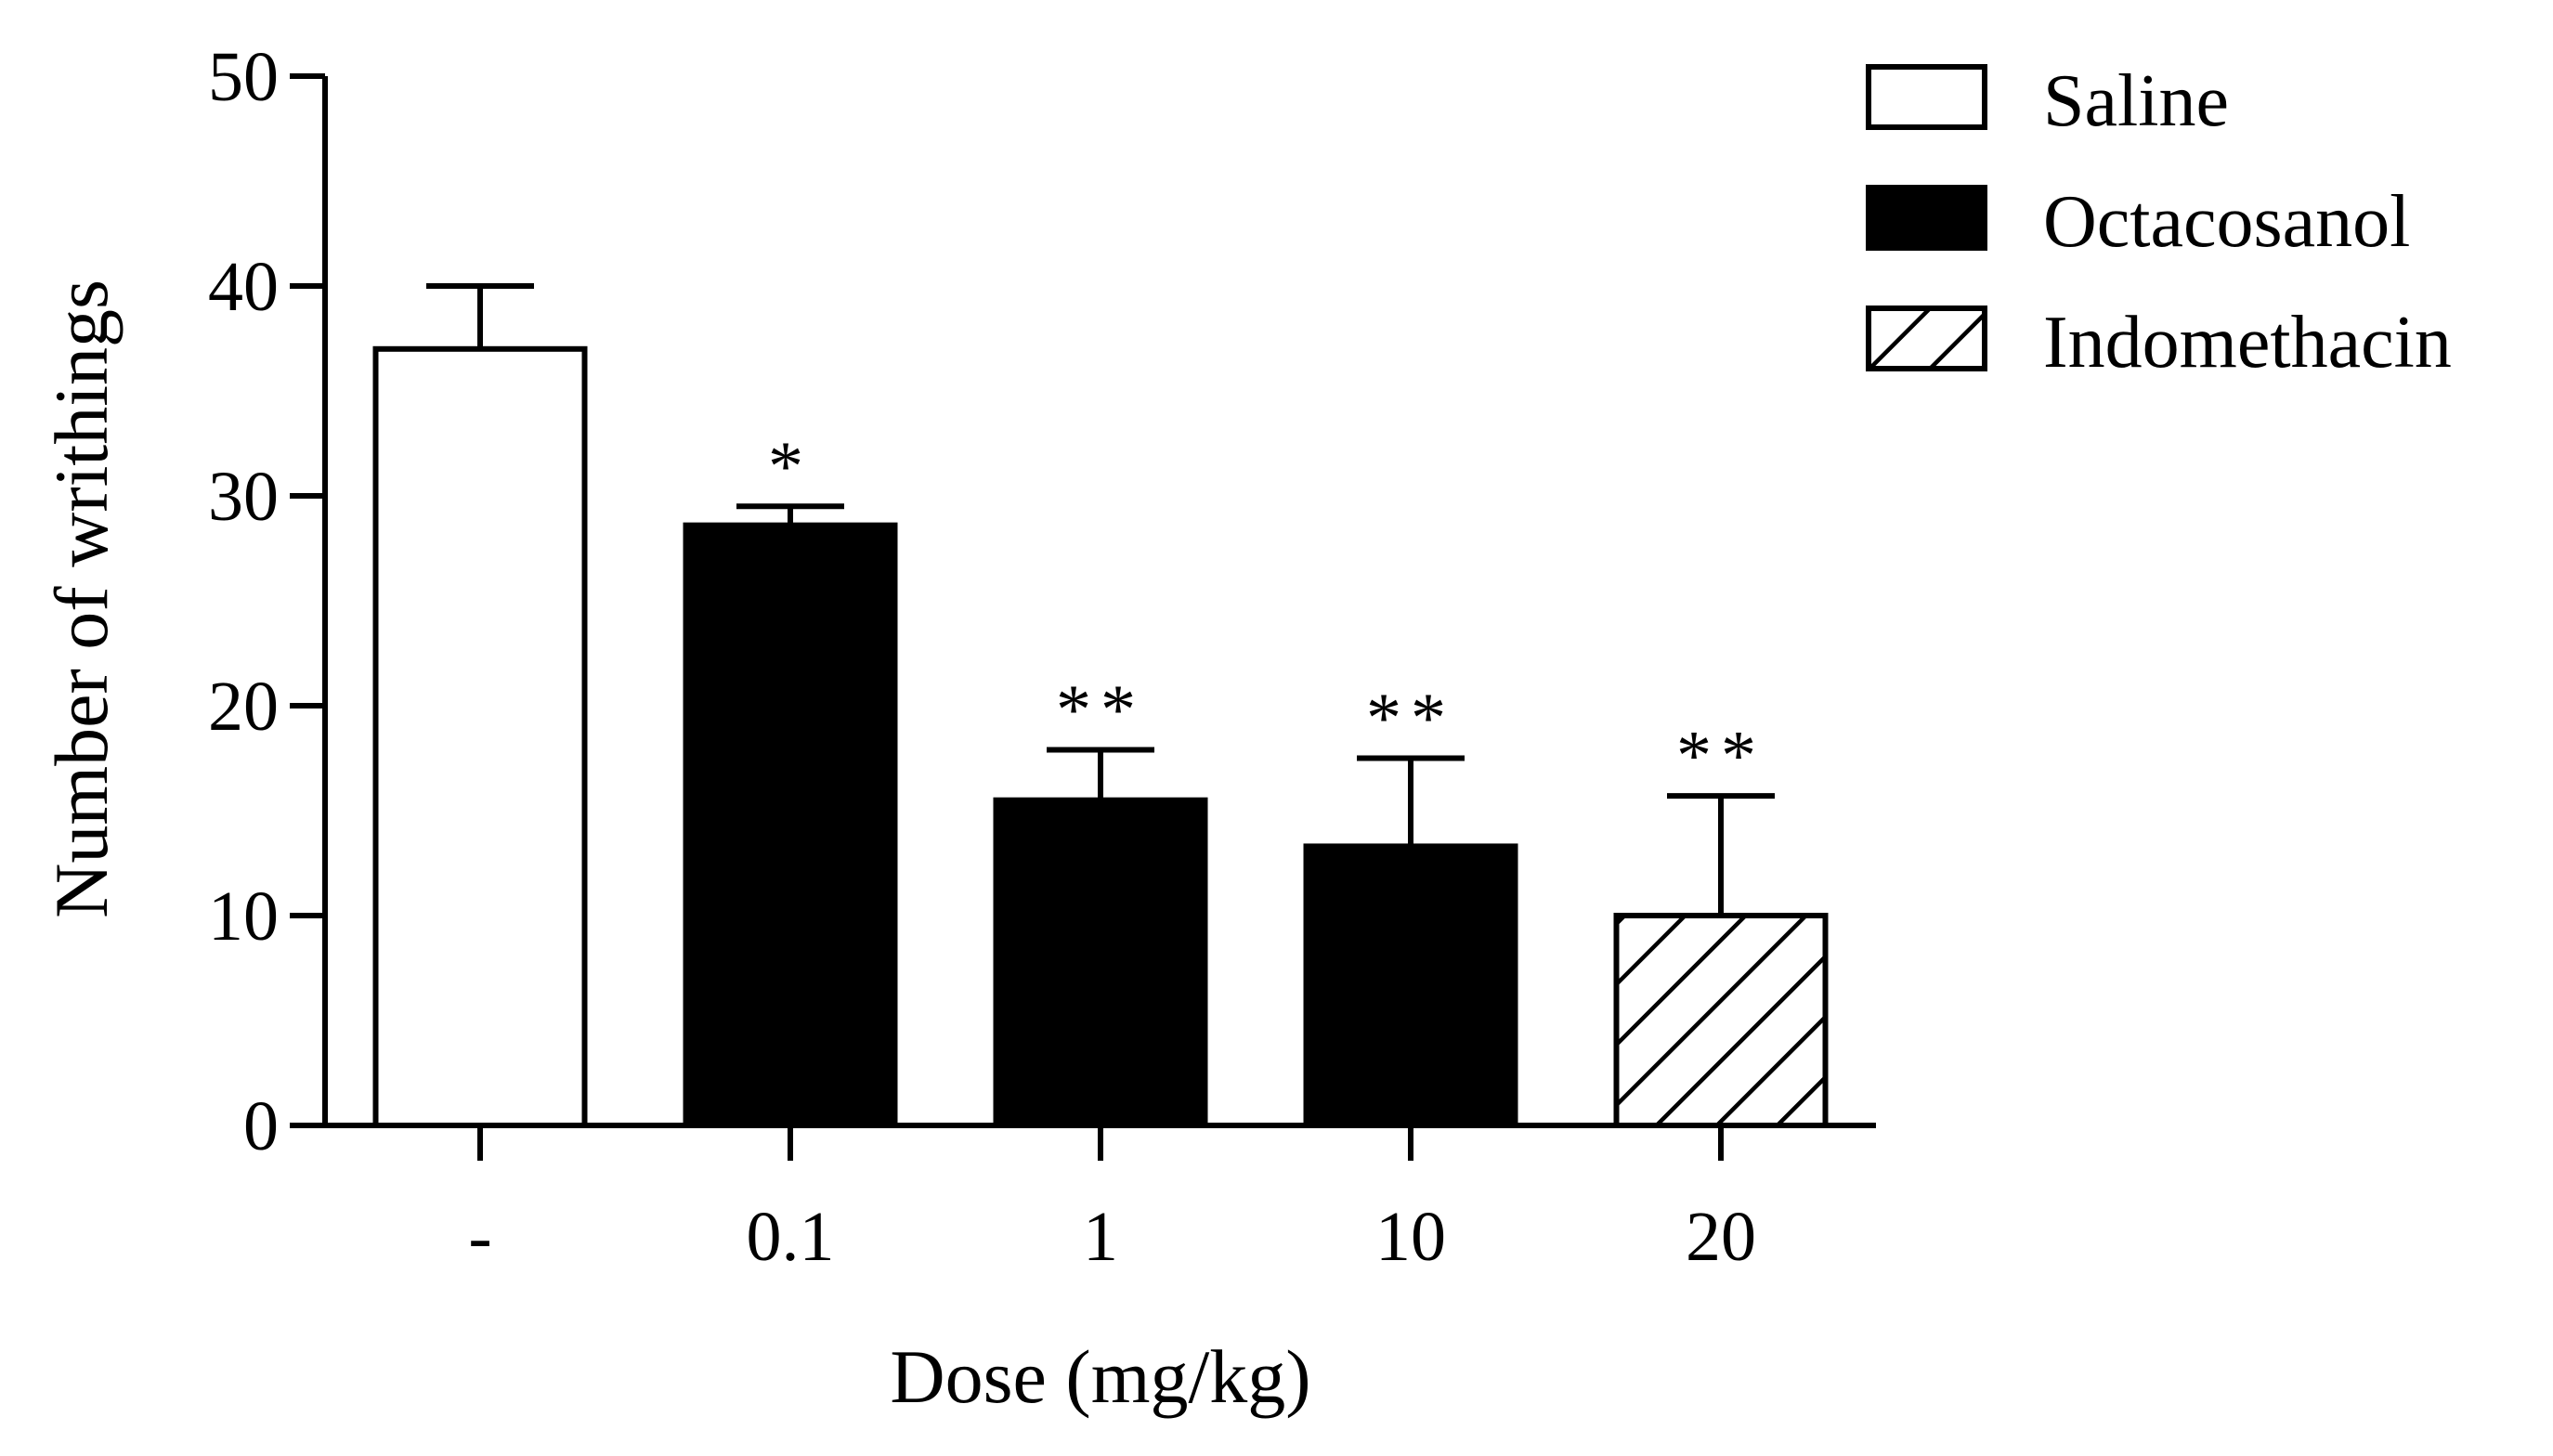 The height and width of the screenshot is (1456, 2553). Describe the element at coordinates (791, 1237) in the screenshot. I see `x-tick-label: 0.1` at that location.